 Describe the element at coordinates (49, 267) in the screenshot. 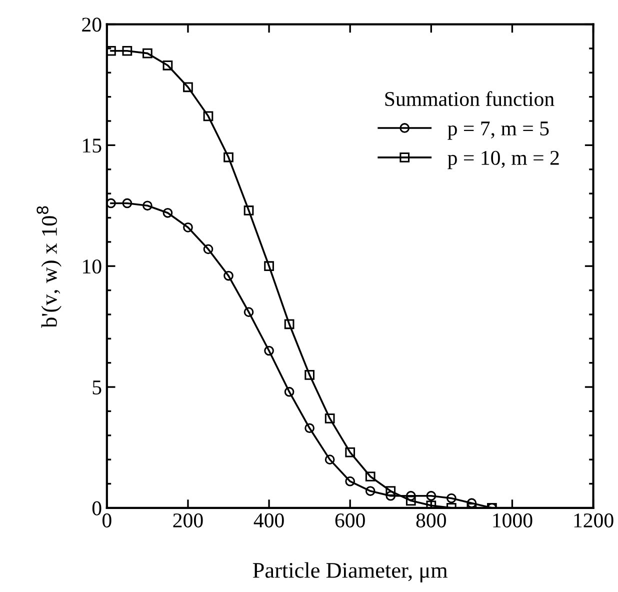

I see `y-axis-title: b'(v, w) x 10$^{8}$` at that location.